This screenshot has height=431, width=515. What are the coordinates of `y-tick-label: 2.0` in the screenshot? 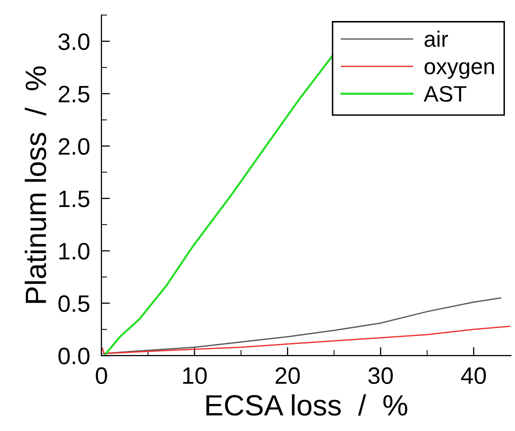 It's located at (74, 146).